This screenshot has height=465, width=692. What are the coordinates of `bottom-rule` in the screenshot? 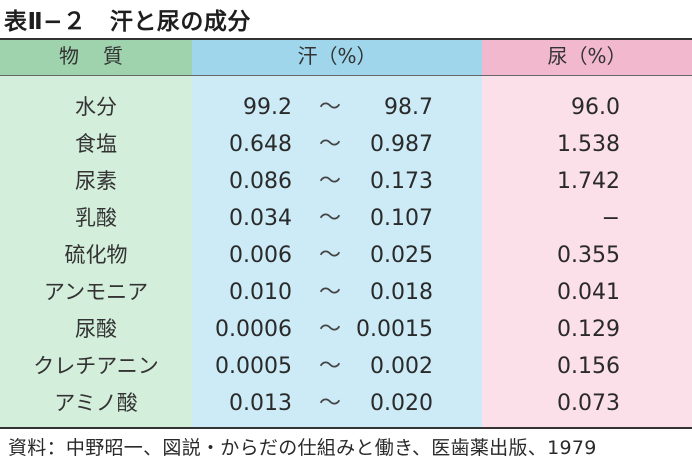 It's located at (346, 428).